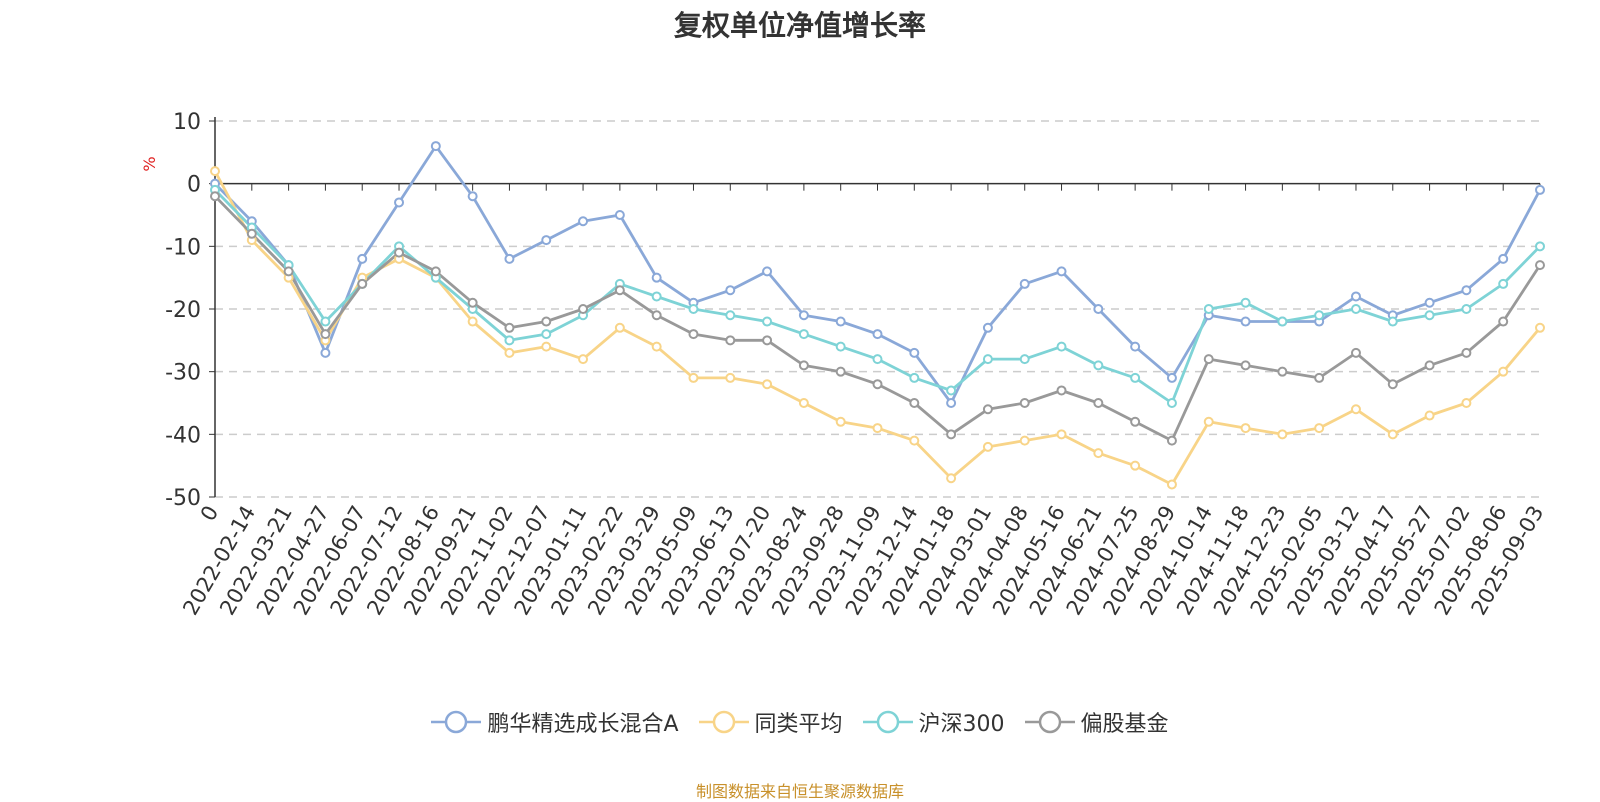 This screenshot has height=802, width=1600. What do you see at coordinates (183, 435) in the screenshot?
I see `y-tick-label: -40` at bounding box center [183, 435].